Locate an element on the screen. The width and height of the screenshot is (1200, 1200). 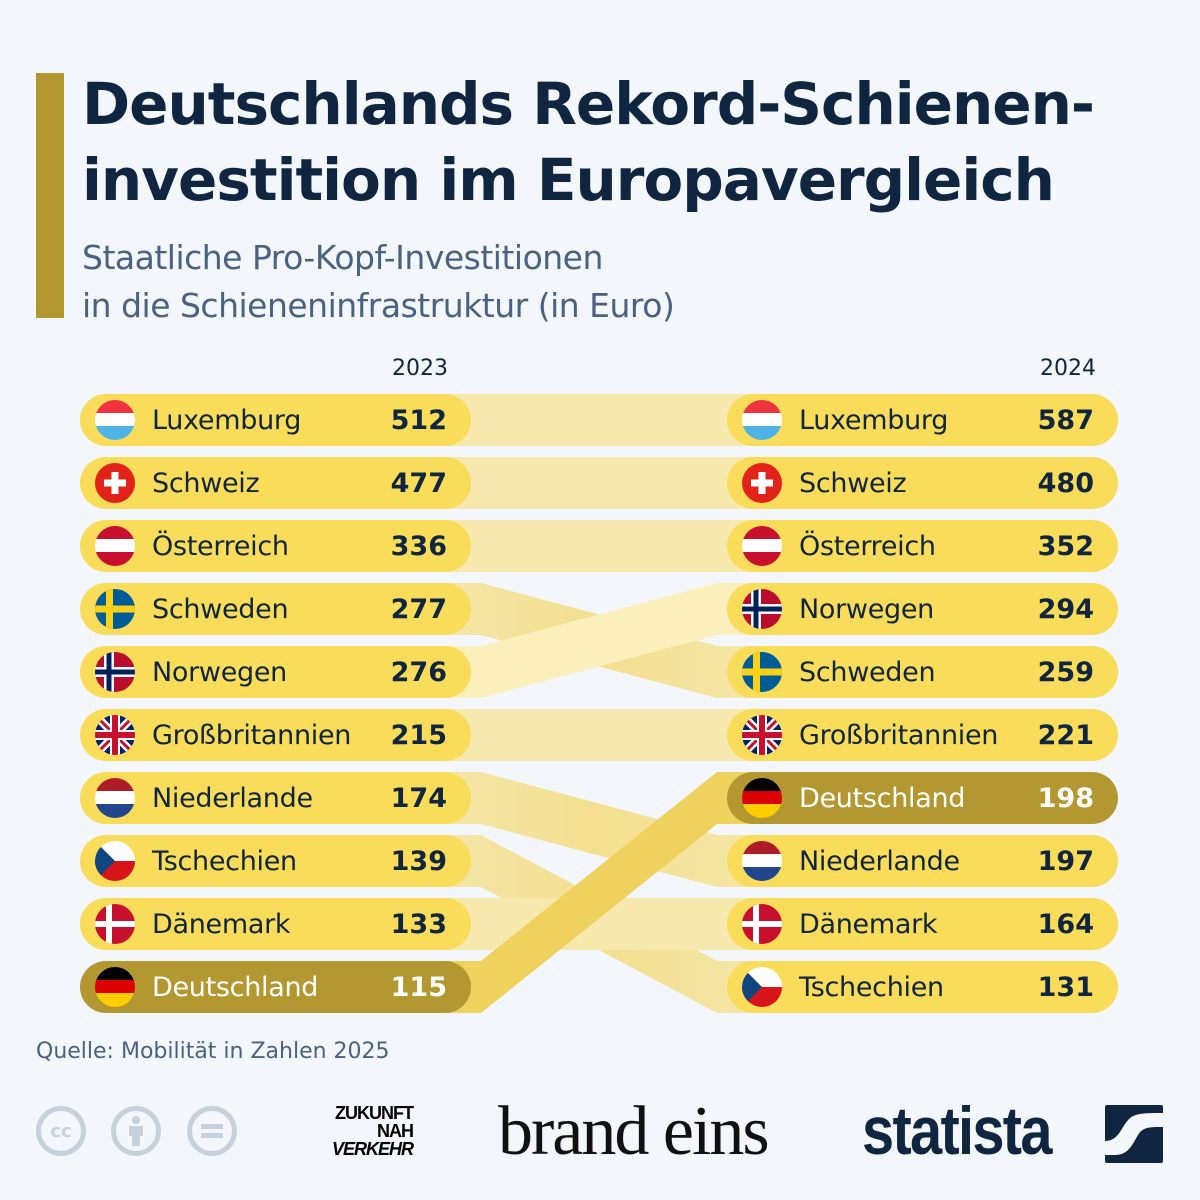
title-line-2: investition im Europavergleich is located at coordinates (568, 180).